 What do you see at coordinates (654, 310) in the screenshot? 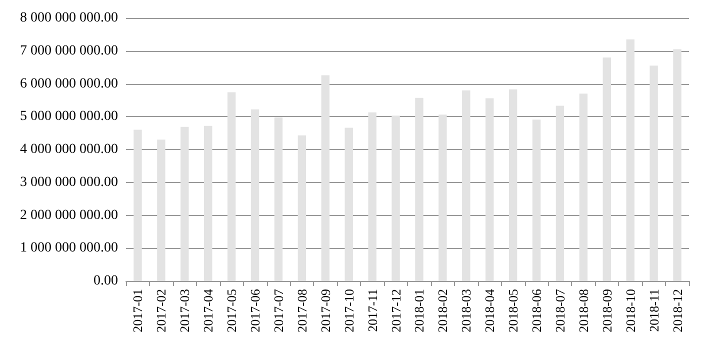
I see `x-tick-label: 2018-11` at bounding box center [654, 310].